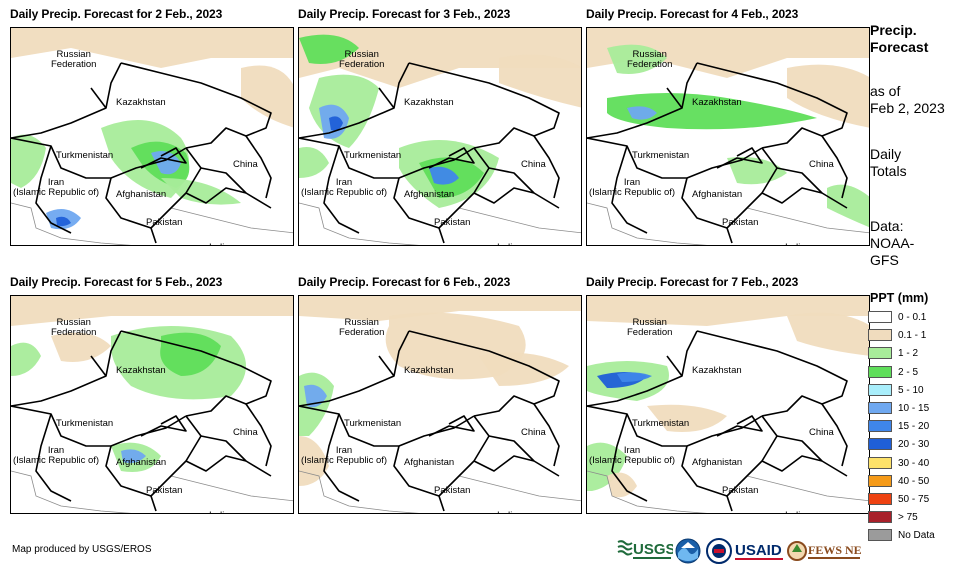  I want to click on svg-text: USAID, so click(758, 550).